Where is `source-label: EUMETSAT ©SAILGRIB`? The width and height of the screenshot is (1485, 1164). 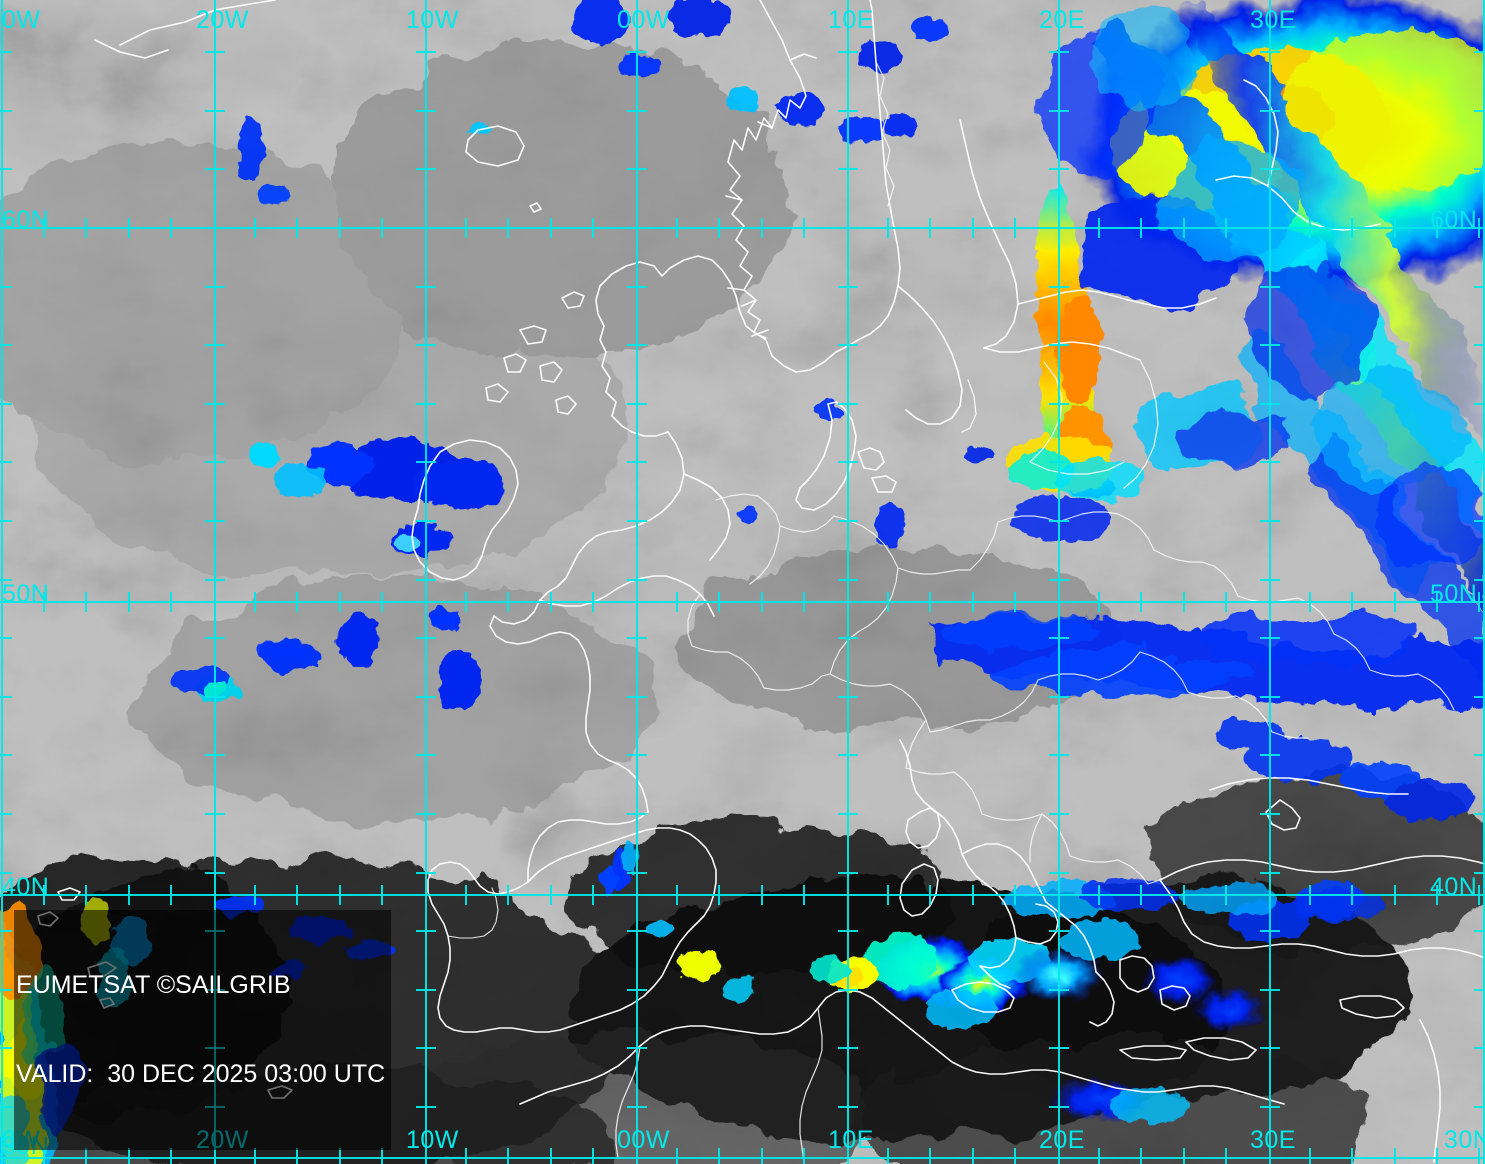
source-label: EUMETSAT ©SAILGRIB is located at coordinates (153, 985).